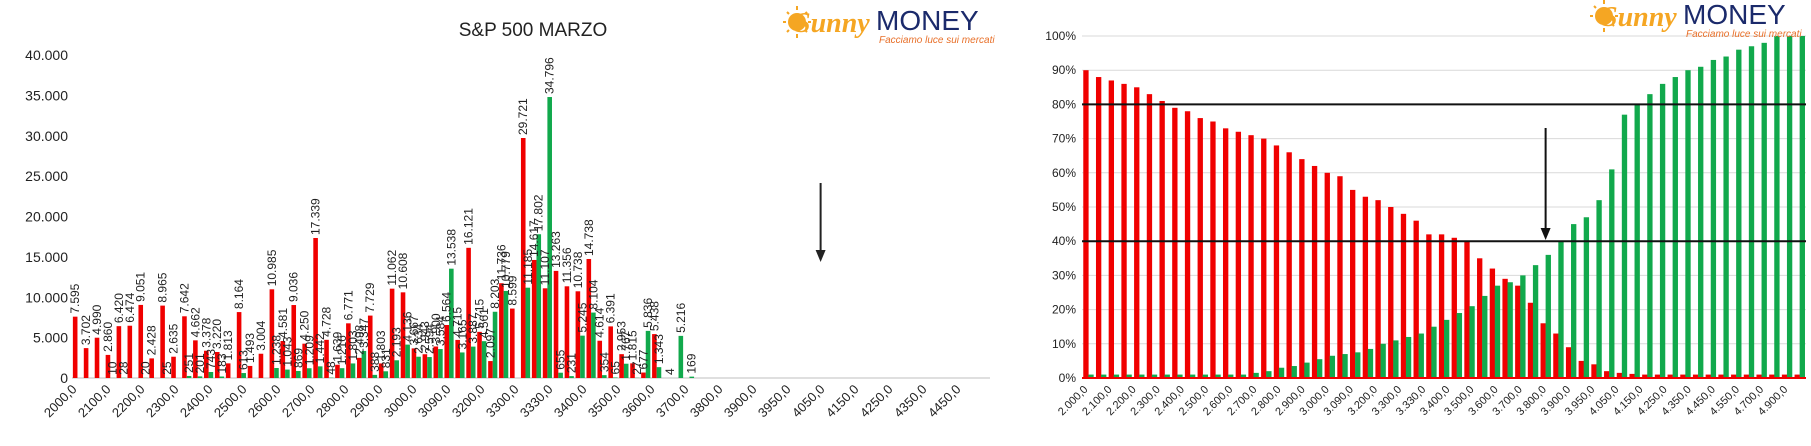 The width and height of the screenshot is (1811, 446). Describe the element at coordinates (774, 401) in the screenshot. I see `x-tick-label: 3950,0` at that location.